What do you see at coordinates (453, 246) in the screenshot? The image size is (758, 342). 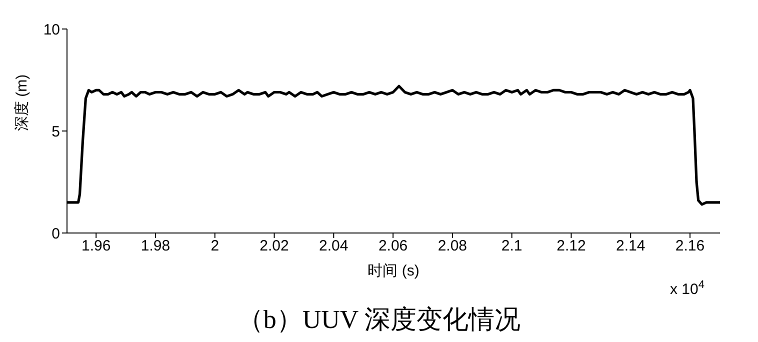 I see `x-tick-label: 2.08` at bounding box center [453, 246].